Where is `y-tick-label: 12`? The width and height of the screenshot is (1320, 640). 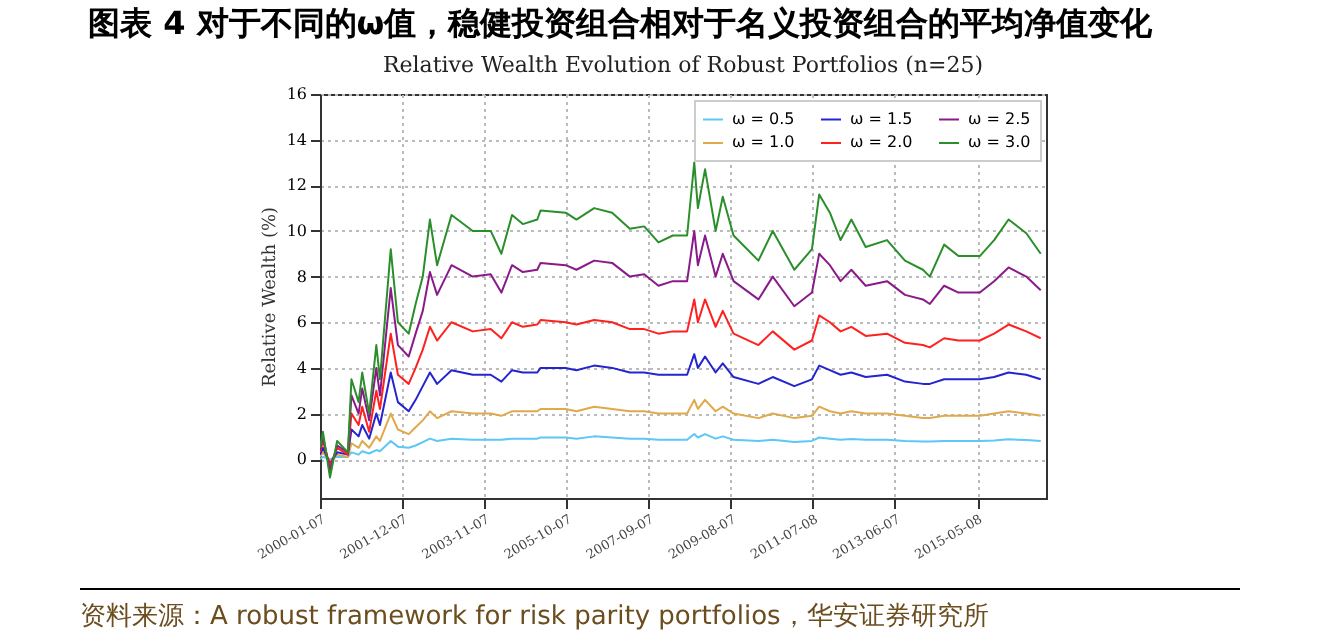
y-tick-label: 12 is located at coordinates (296, 185).